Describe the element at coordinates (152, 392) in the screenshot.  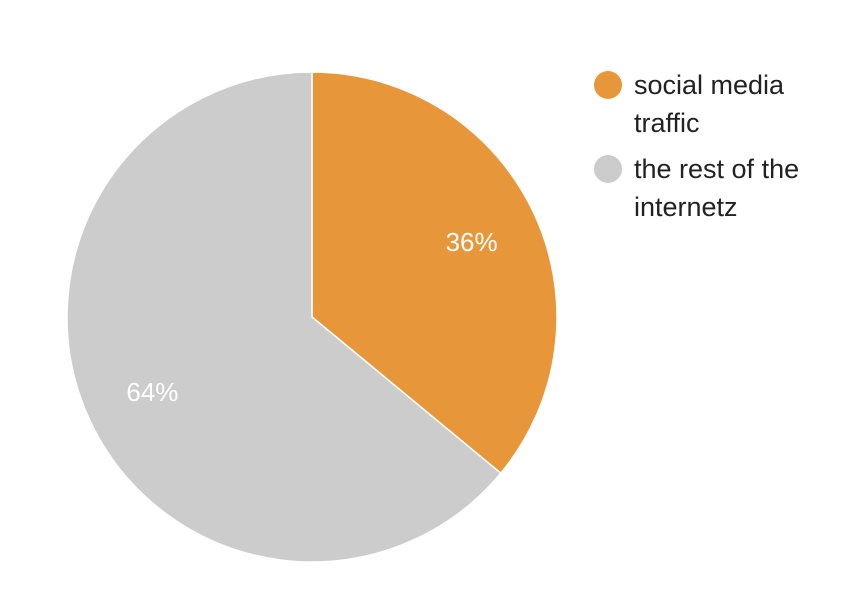
I see `slice-value-label-the-rest-of-the-internetz: 64%` at that location.